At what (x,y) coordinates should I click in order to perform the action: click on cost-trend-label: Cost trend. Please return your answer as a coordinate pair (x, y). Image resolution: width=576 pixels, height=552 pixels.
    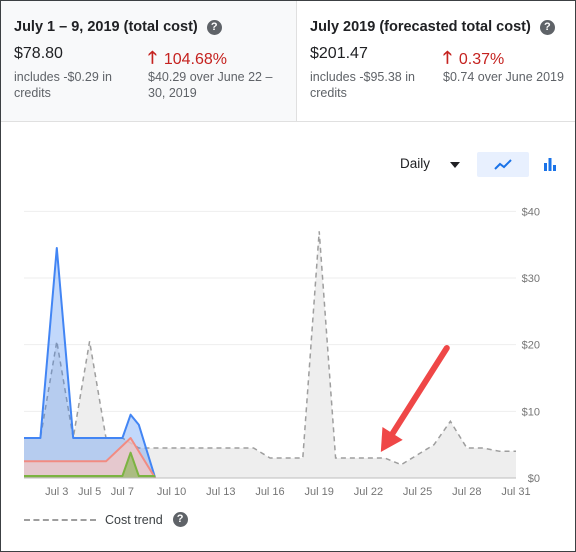
    Looking at the image, I should click on (134, 519).